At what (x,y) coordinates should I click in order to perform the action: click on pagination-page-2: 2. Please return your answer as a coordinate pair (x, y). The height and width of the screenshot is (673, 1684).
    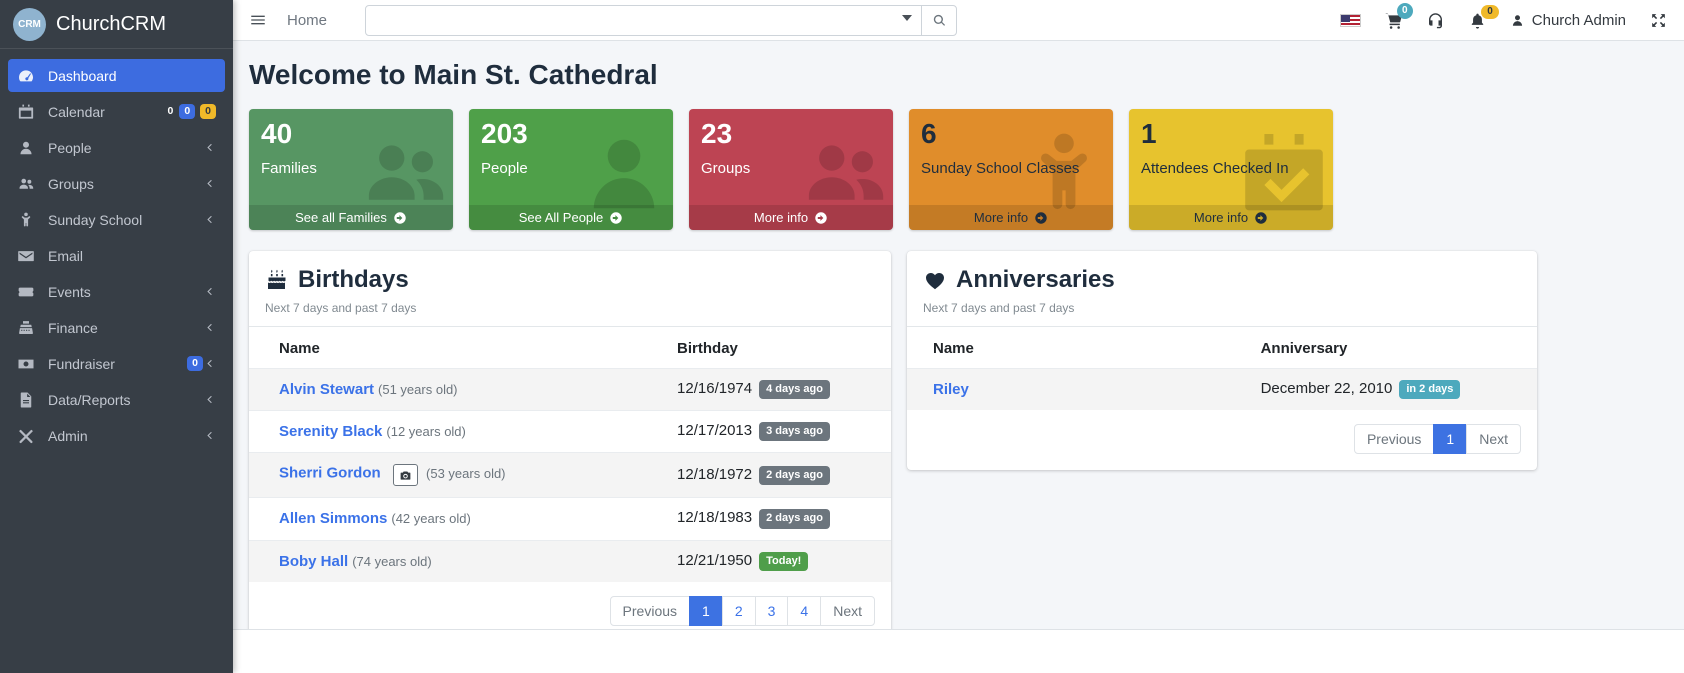
    Looking at the image, I should click on (738, 610).